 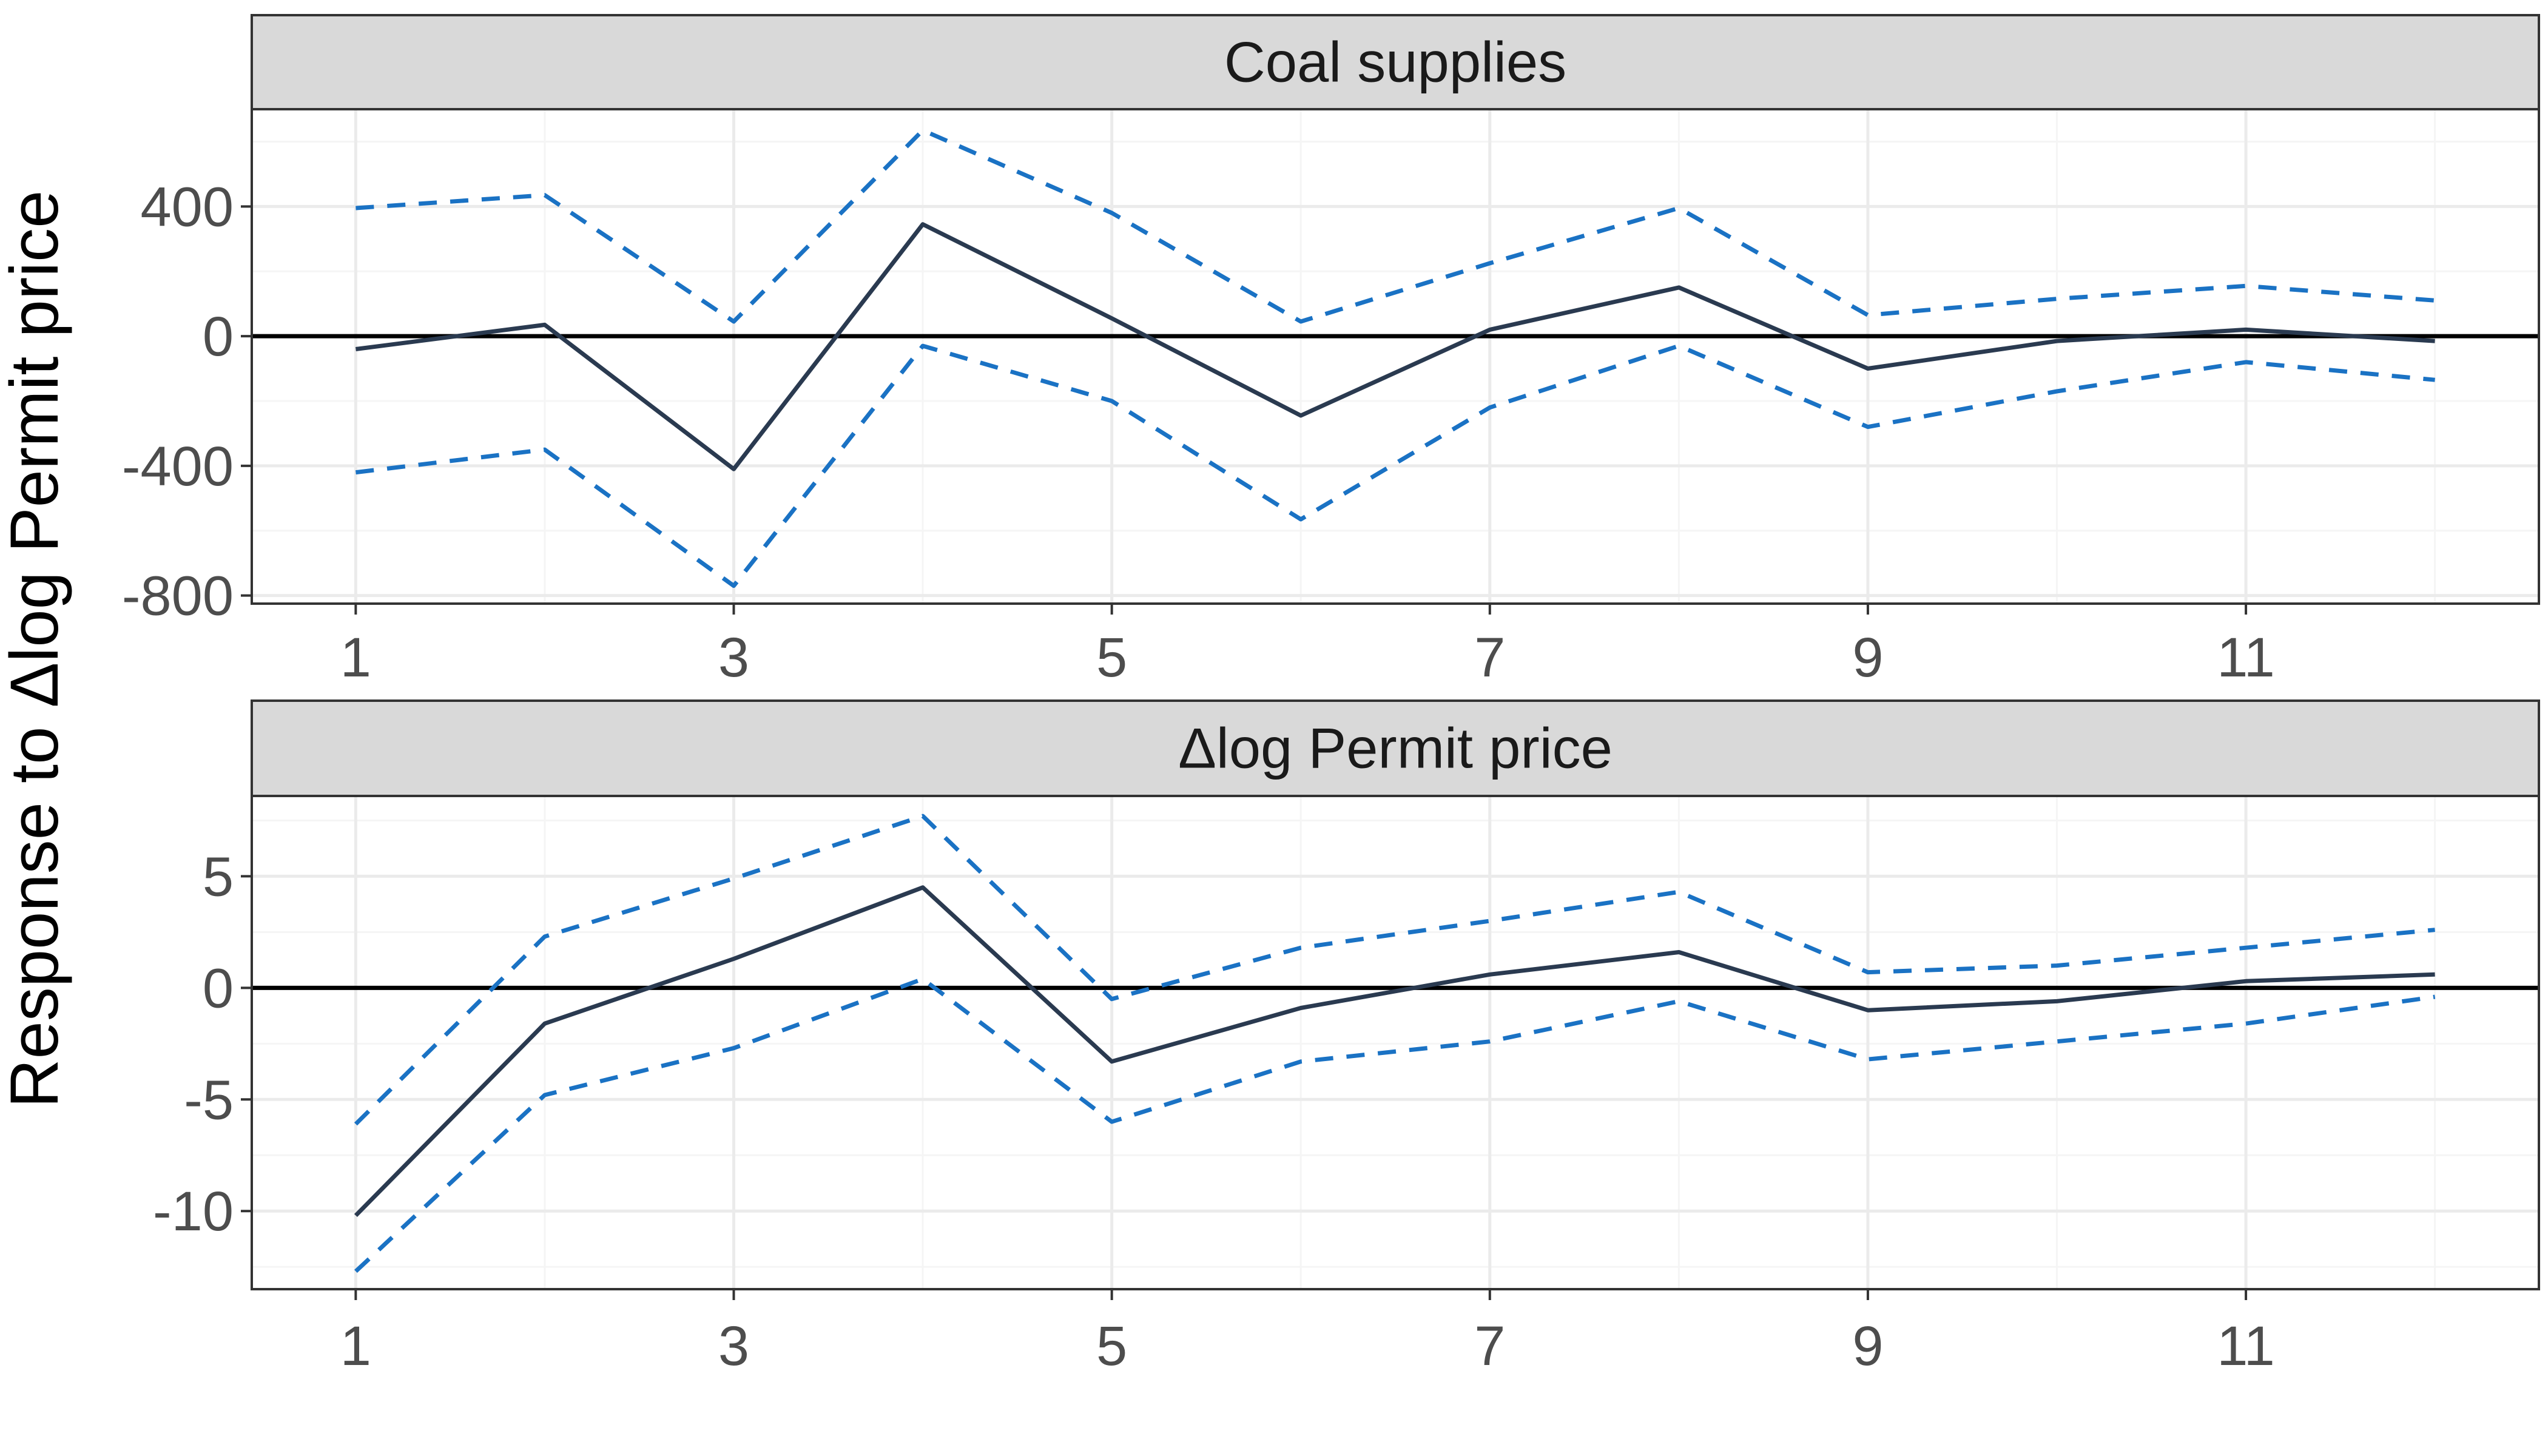 I want to click on facet-title: Coal supplies, so click(x=1395, y=62).